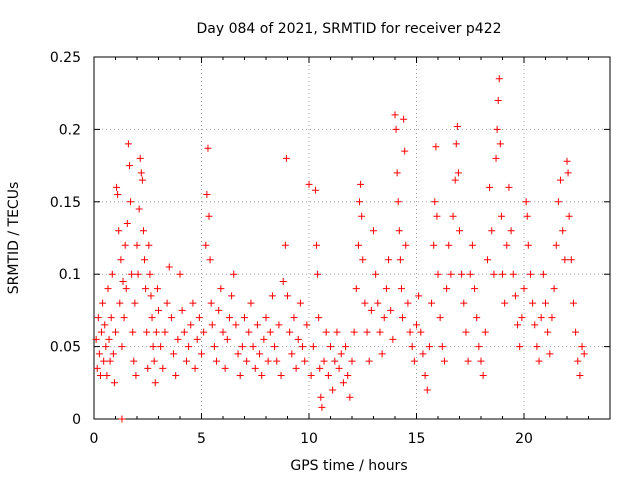 This screenshot has height=480, width=640. What do you see at coordinates (65, 58) in the screenshot?
I see `y-tick-label: 0.25` at bounding box center [65, 58].